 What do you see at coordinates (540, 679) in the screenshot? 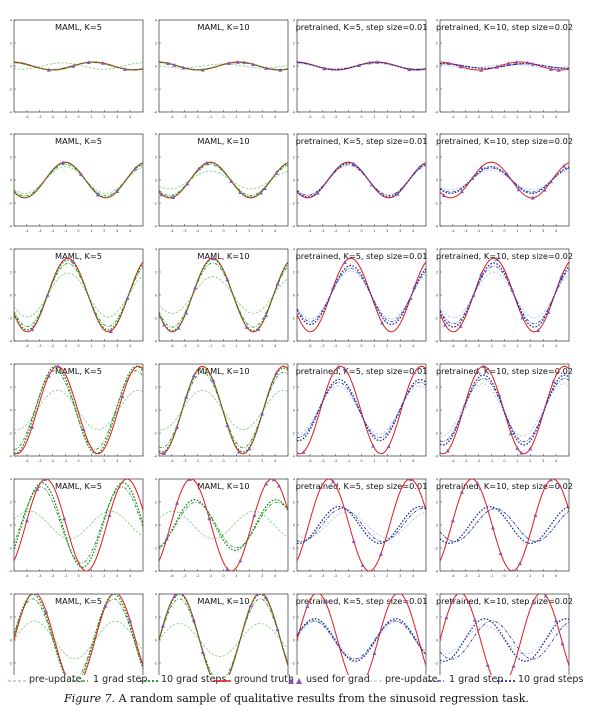
I see `legend-item-10-grad-steps-pretrained: 10 grad steps` at bounding box center [540, 679].